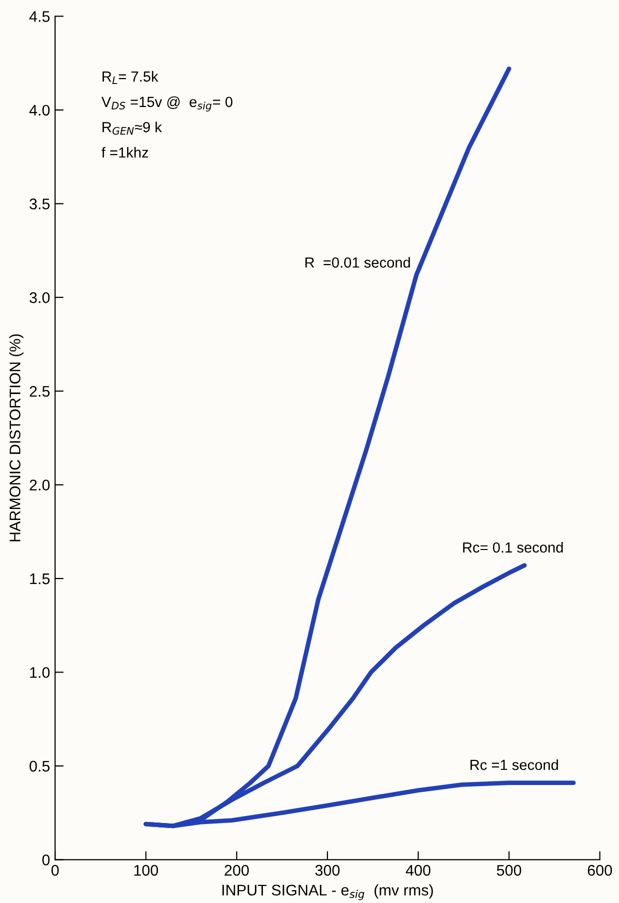 The height and width of the screenshot is (903, 619). What do you see at coordinates (357, 262) in the screenshot?
I see `series-label: R =0.01 second` at bounding box center [357, 262].